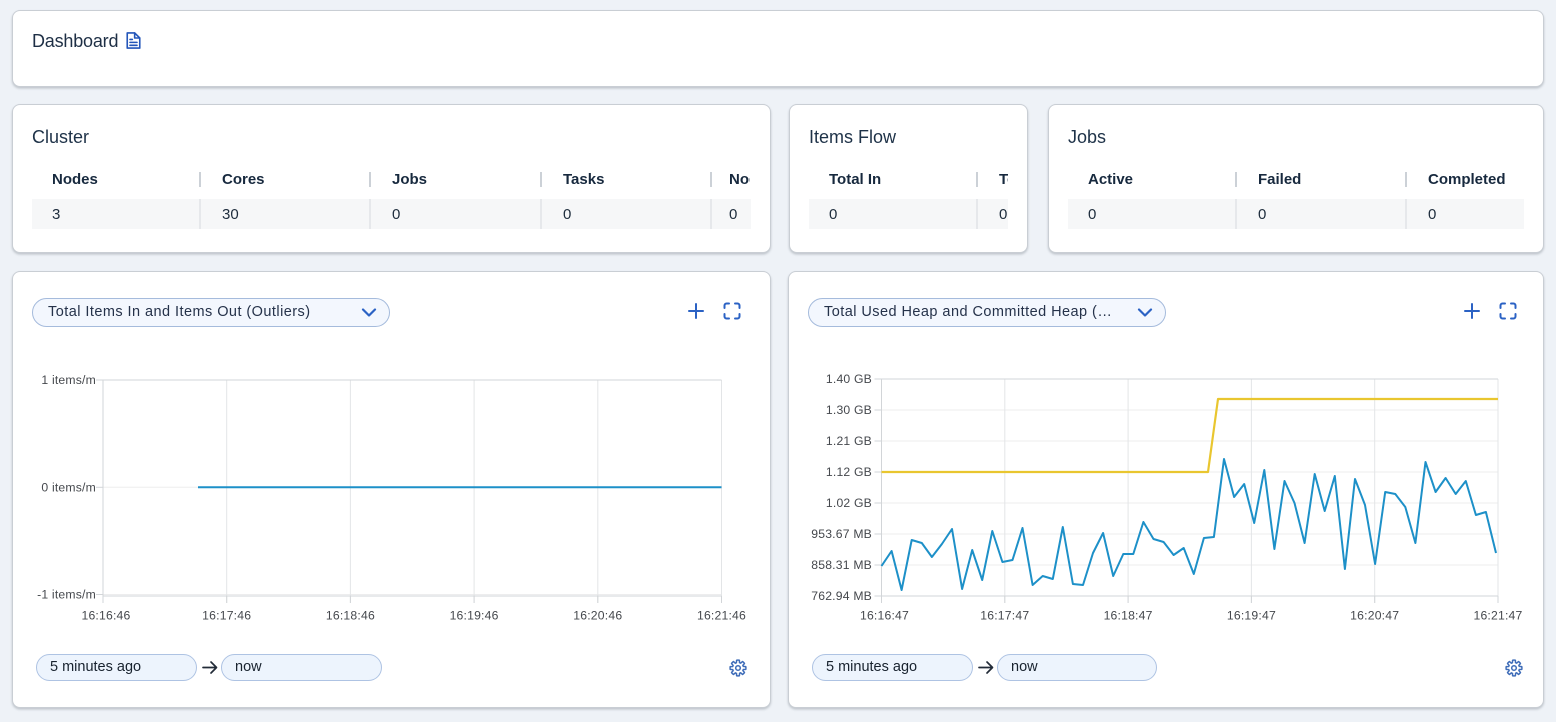  Describe the element at coordinates (1004, 616) in the screenshot. I see `svg-text: 16:17:47` at that location.